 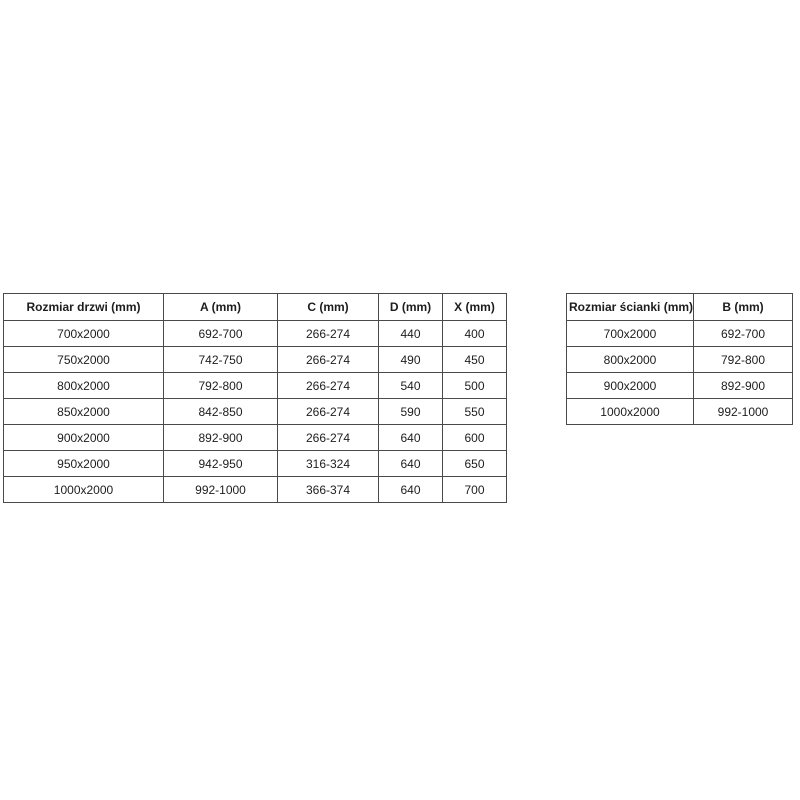 I want to click on table-row: 1000x2000 992-1000, so click(x=679, y=411).